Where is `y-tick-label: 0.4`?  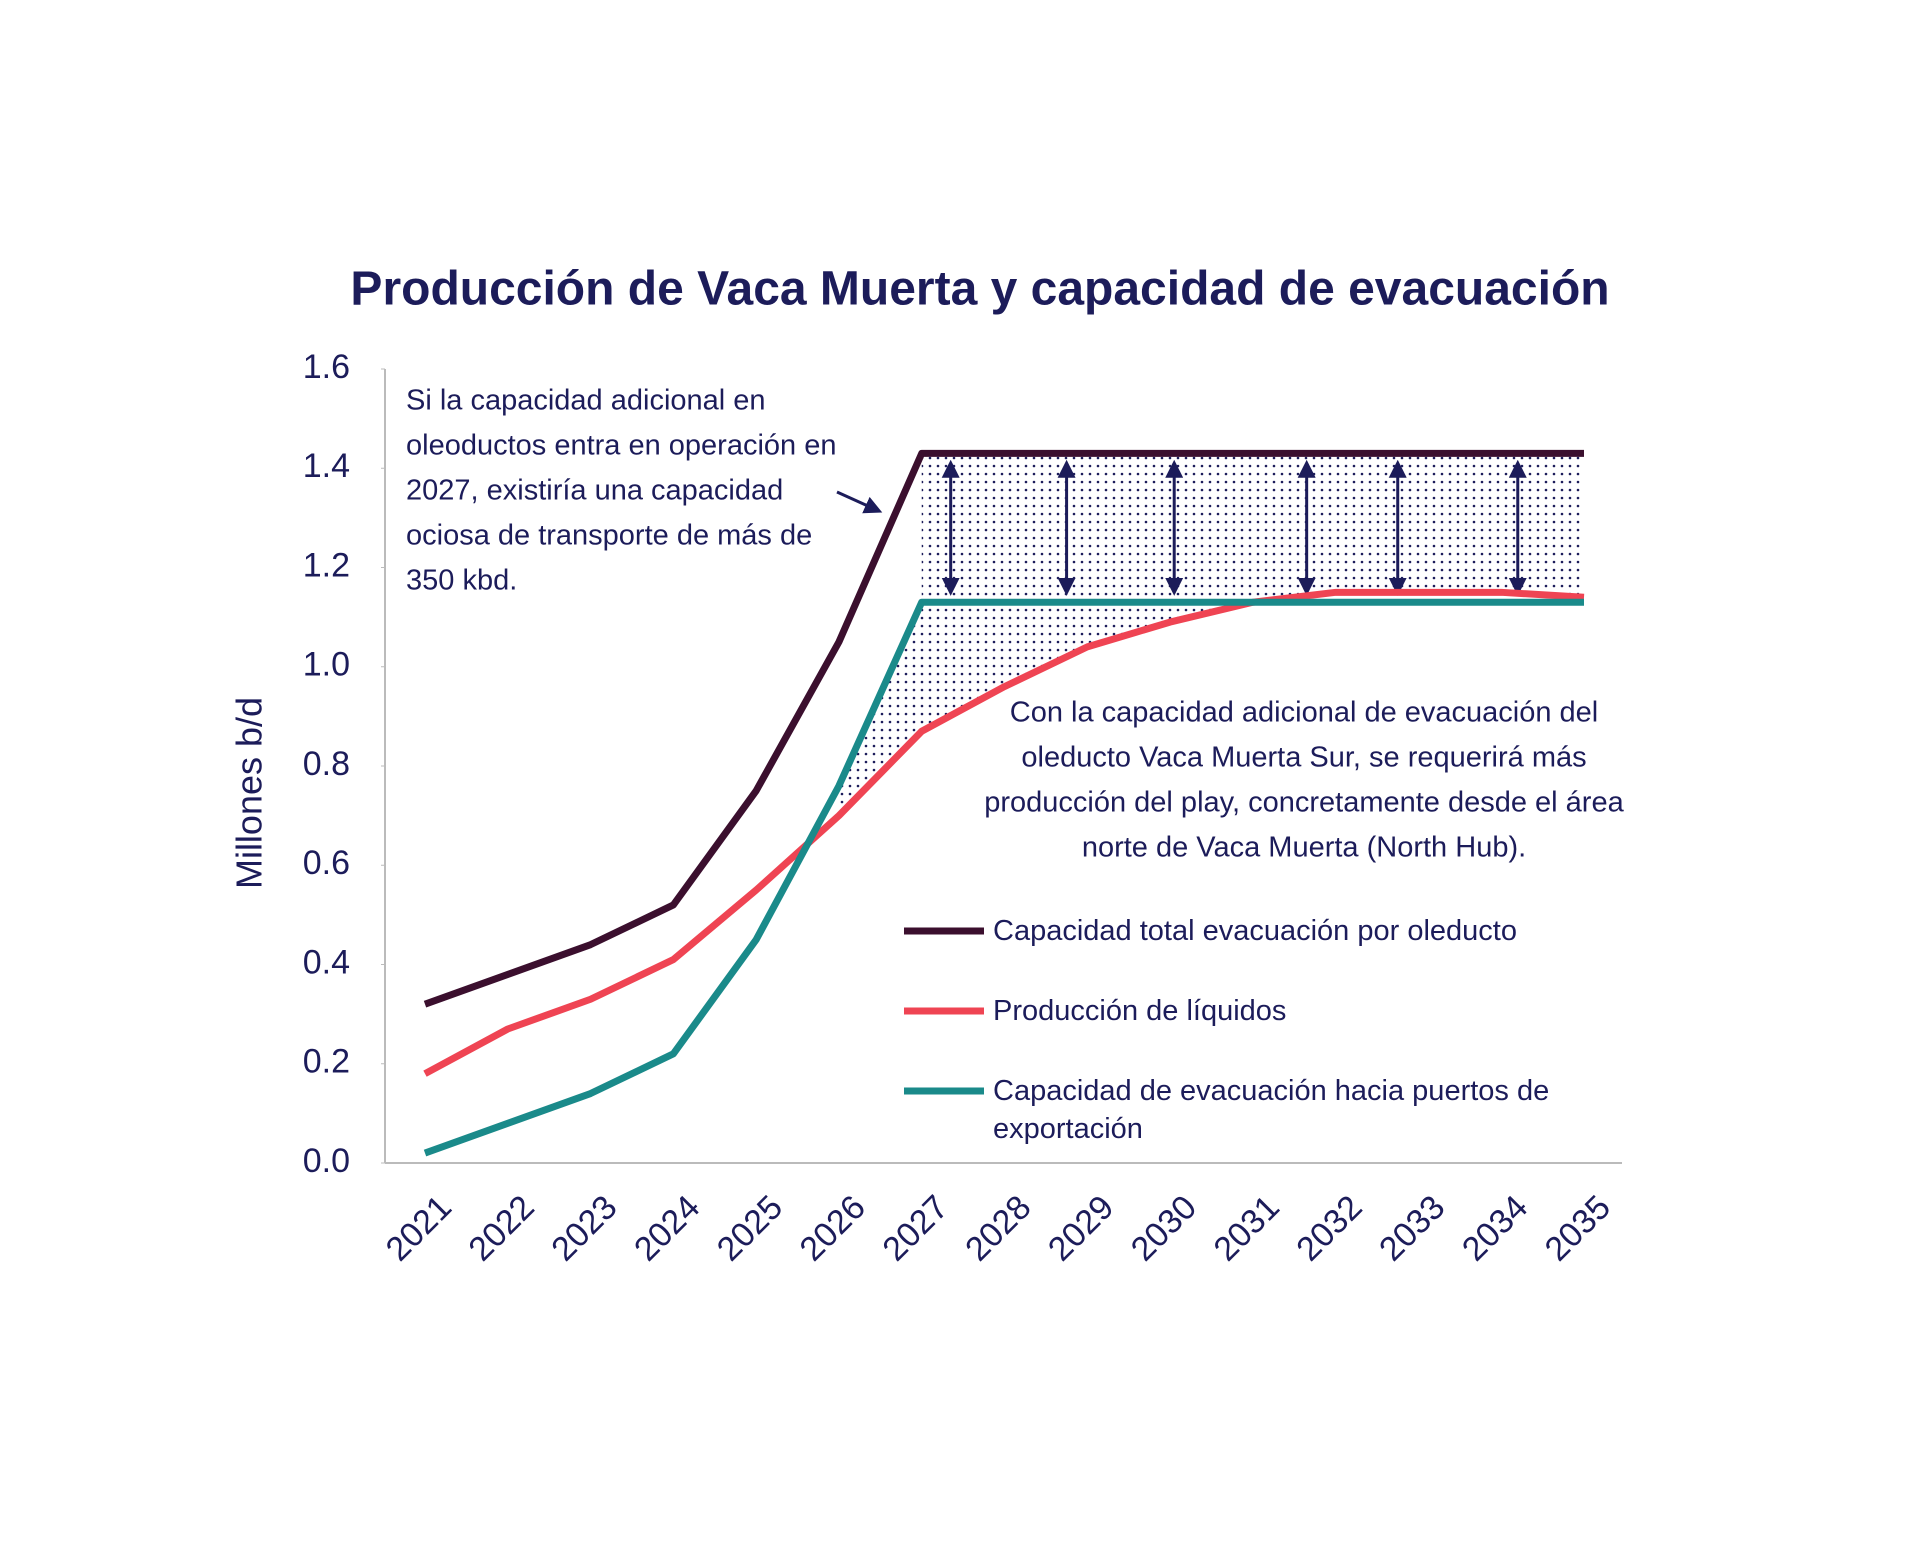 y-tick-label: 0.4 is located at coordinates (326, 962).